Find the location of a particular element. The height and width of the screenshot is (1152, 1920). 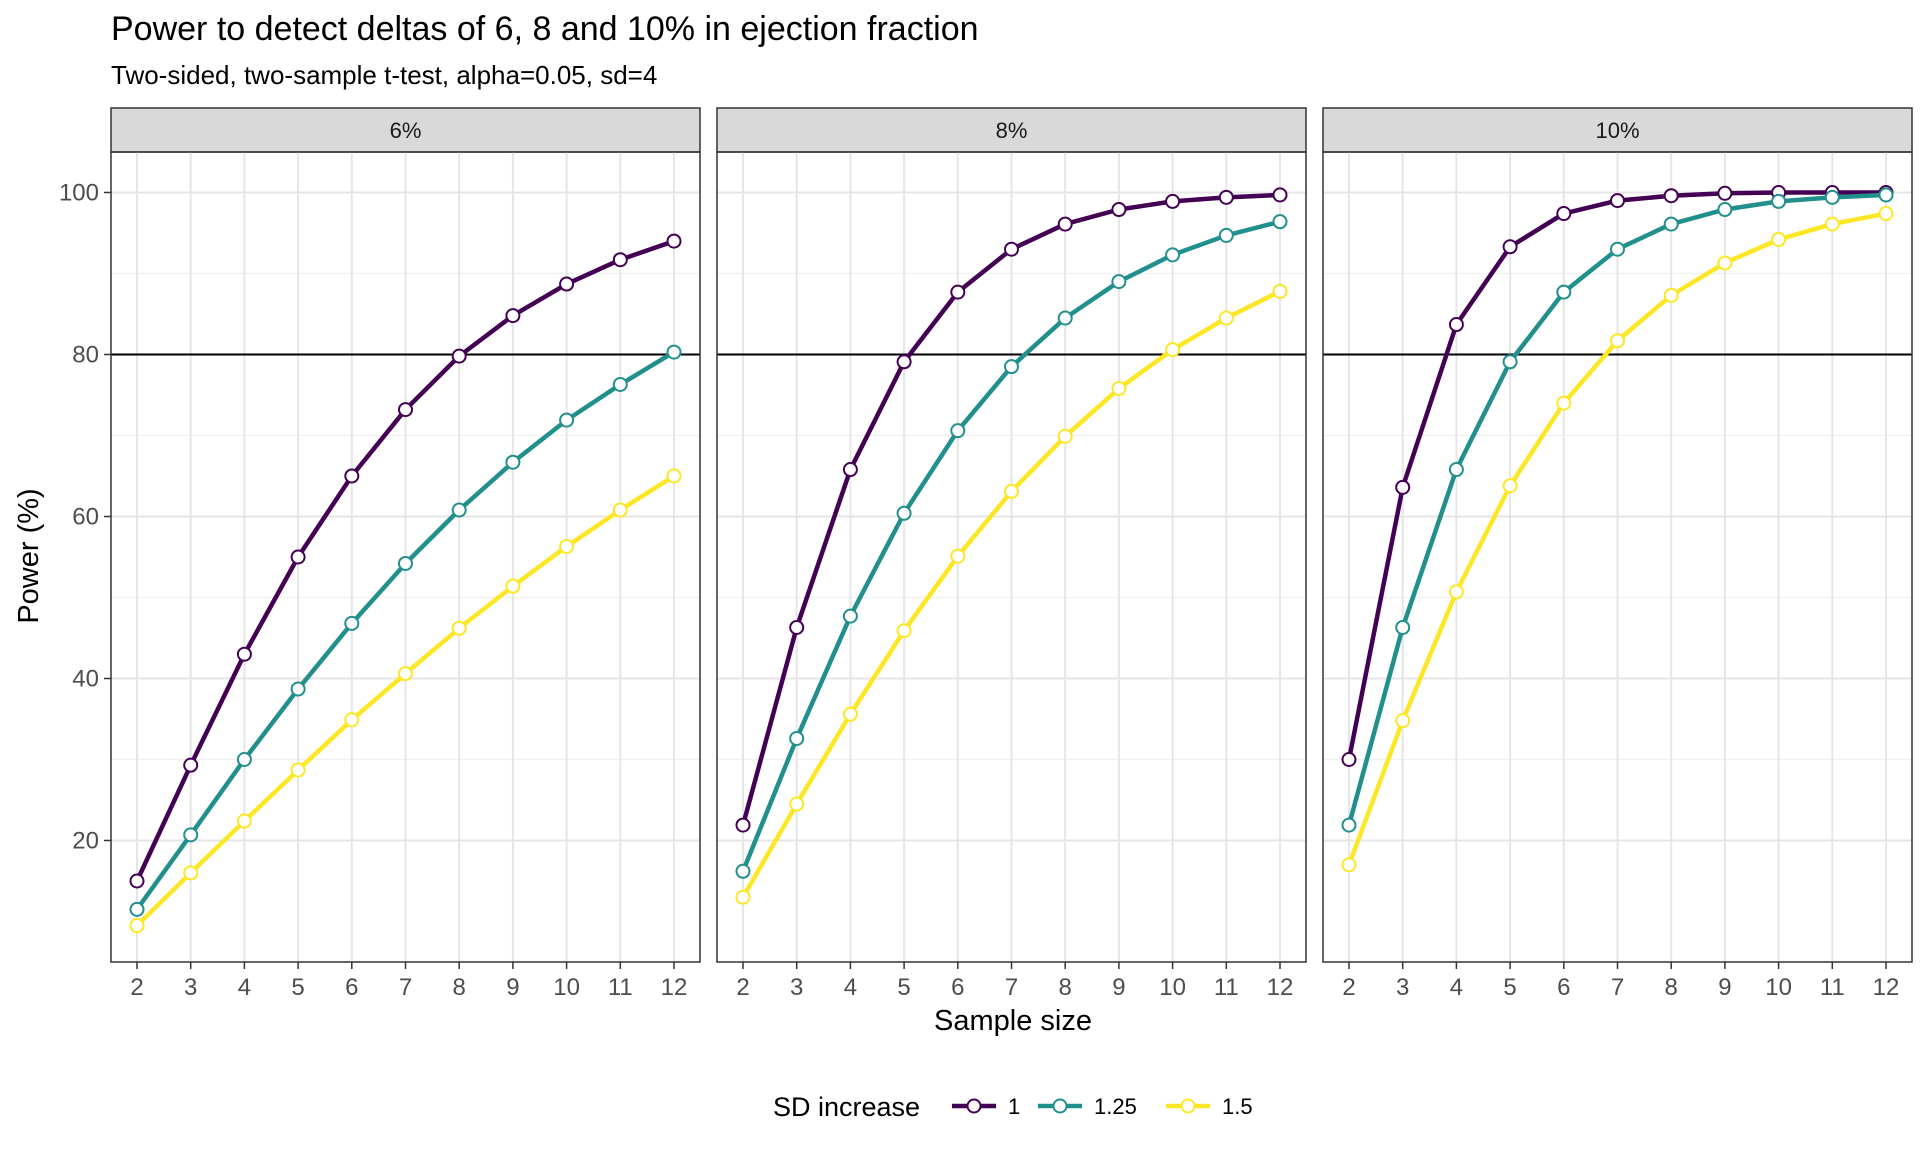

legend-label: 1 is located at coordinates (1014, 1106).